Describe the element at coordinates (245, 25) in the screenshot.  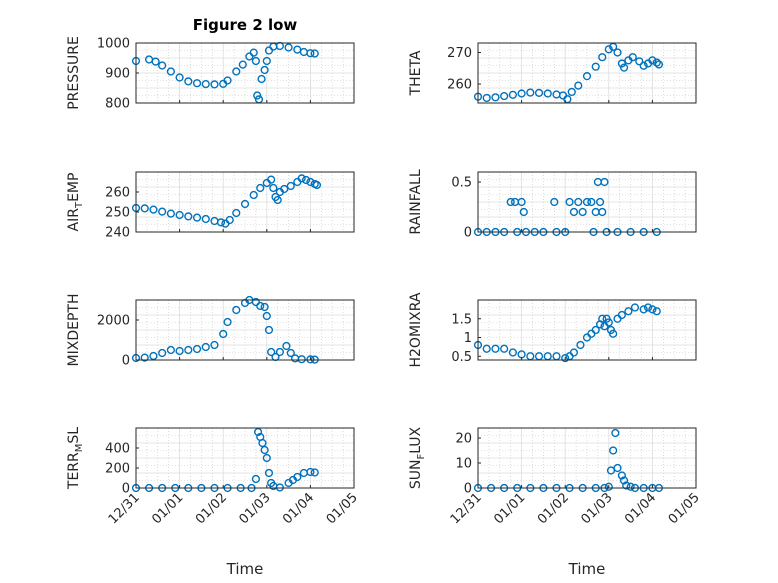
I see `figure-title: Figure 2 low` at that location.